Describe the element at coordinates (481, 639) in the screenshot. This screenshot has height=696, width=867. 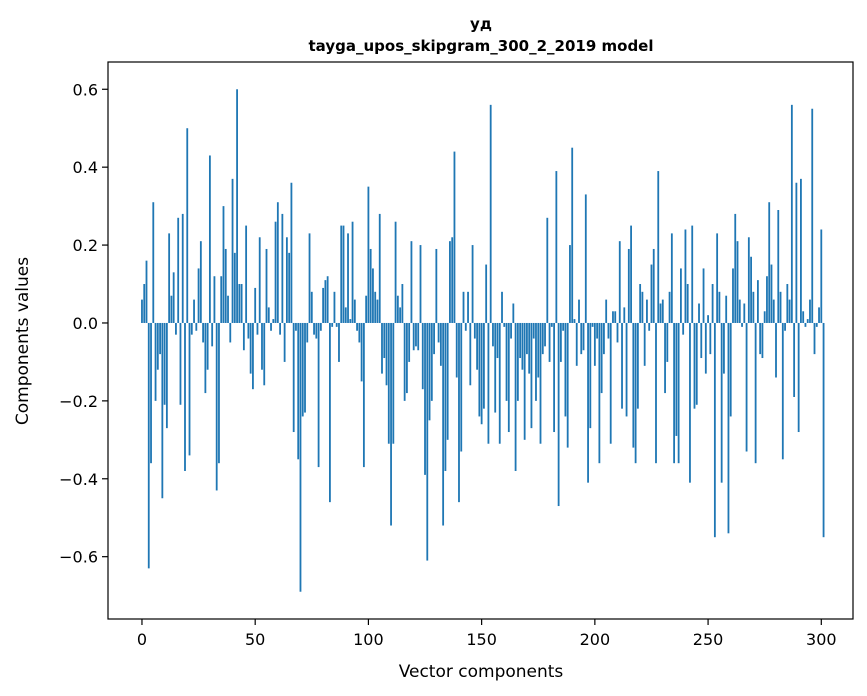
I see `x-tick-label: 150` at that location.